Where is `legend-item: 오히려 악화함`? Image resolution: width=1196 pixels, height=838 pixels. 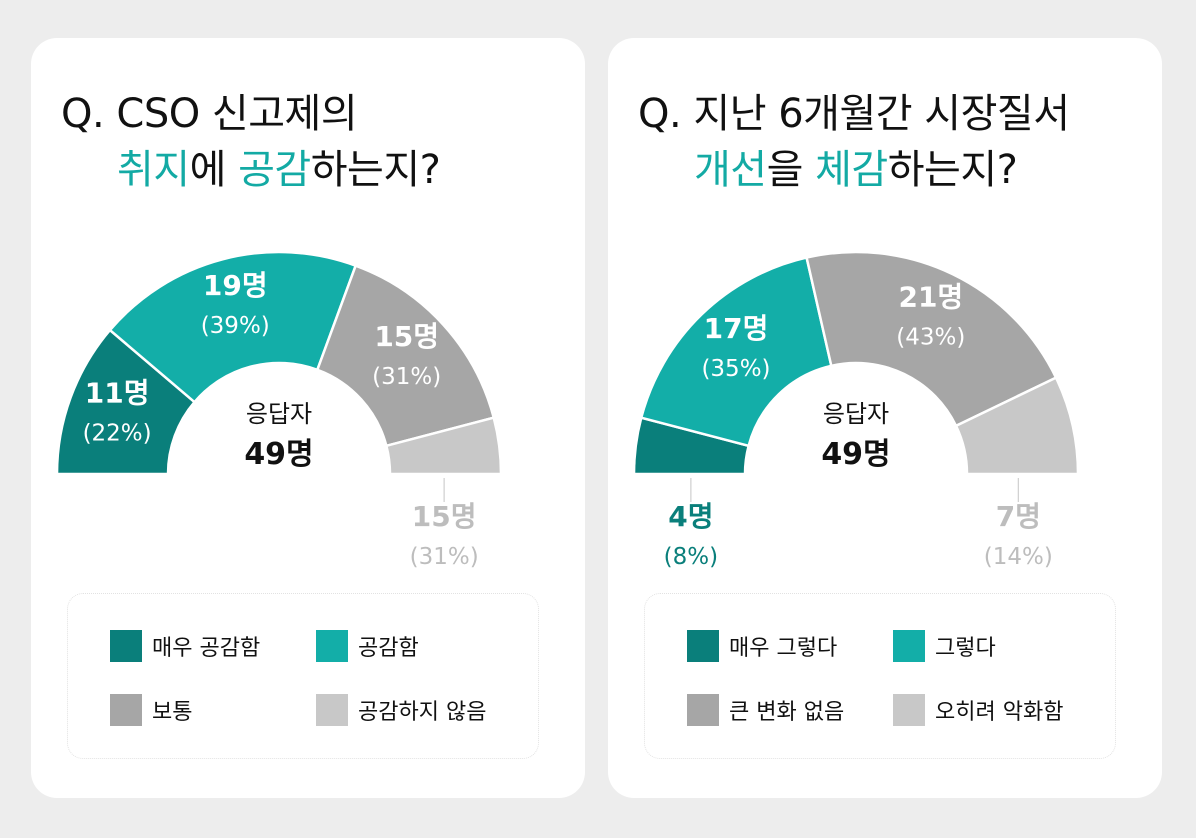 legend-item: 오히려 악화함 is located at coordinates (978, 710).